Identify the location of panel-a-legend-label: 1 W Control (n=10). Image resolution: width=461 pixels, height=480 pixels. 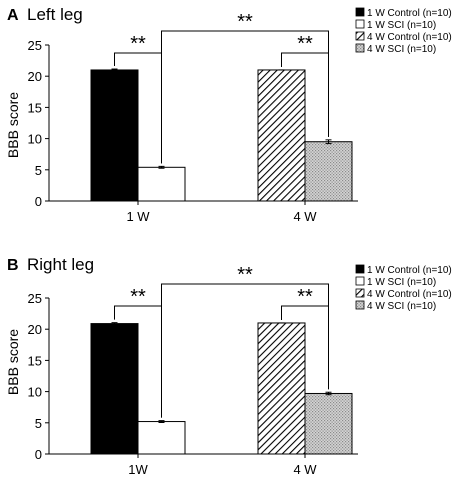
(409, 13).